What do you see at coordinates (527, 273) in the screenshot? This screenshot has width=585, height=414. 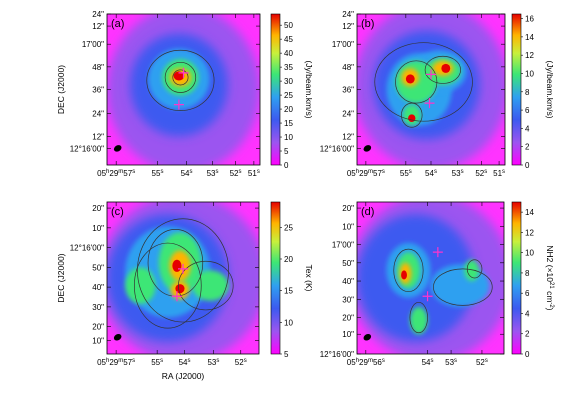 I see `colorbar-tick-label: 8` at bounding box center [527, 273].